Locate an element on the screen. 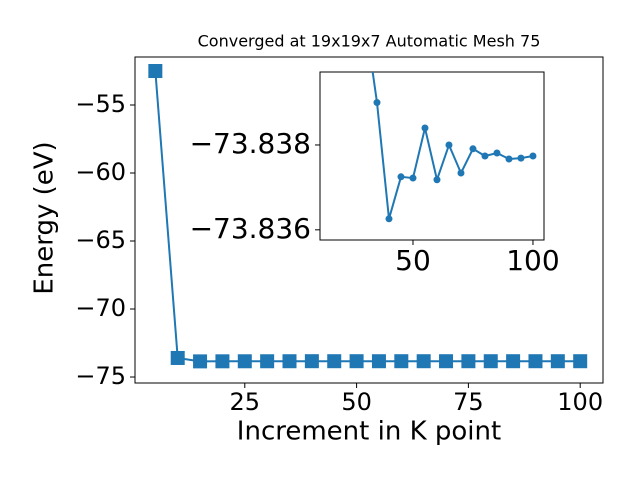 This screenshot has width=640, height=480. plot-clip is located at coordinates (449, 118).